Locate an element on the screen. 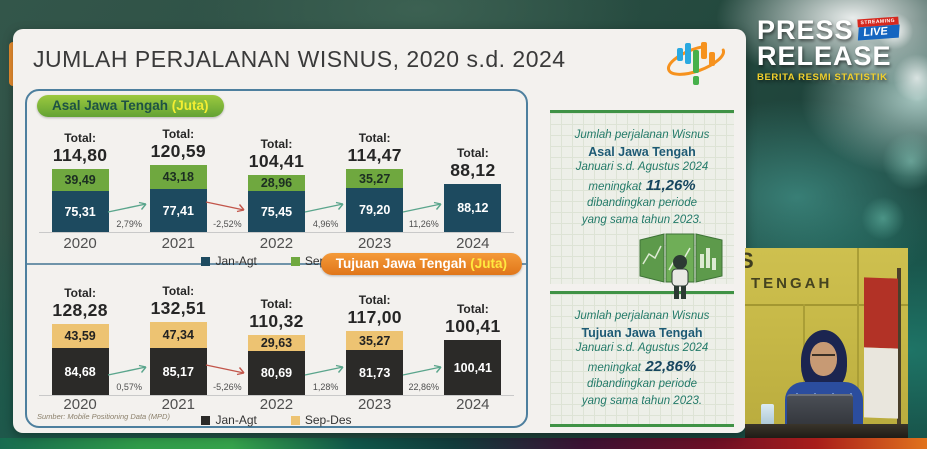  bar-column-2024: Total: 88,12 88,12 is located at coordinates (473, 175).